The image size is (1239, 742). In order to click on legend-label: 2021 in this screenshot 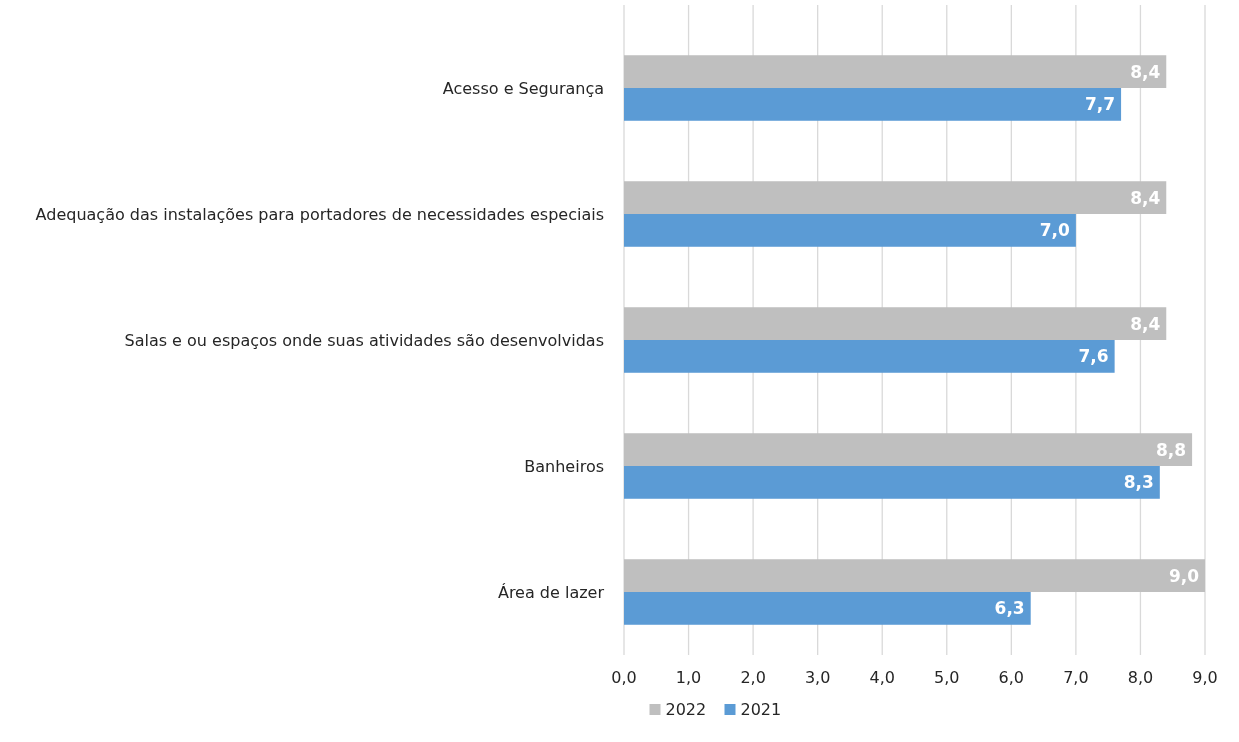, I will do `click(761, 709)`.